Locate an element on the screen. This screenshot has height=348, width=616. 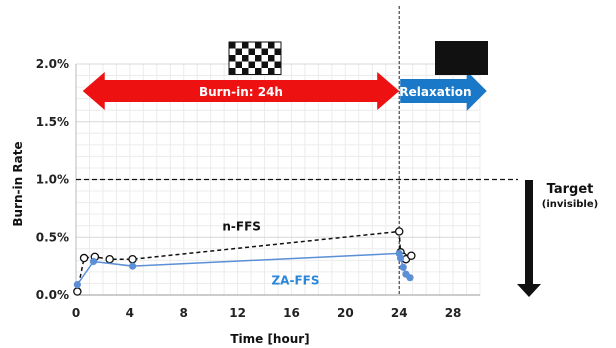
checkered-flag-icon is located at coordinates (255, 58).